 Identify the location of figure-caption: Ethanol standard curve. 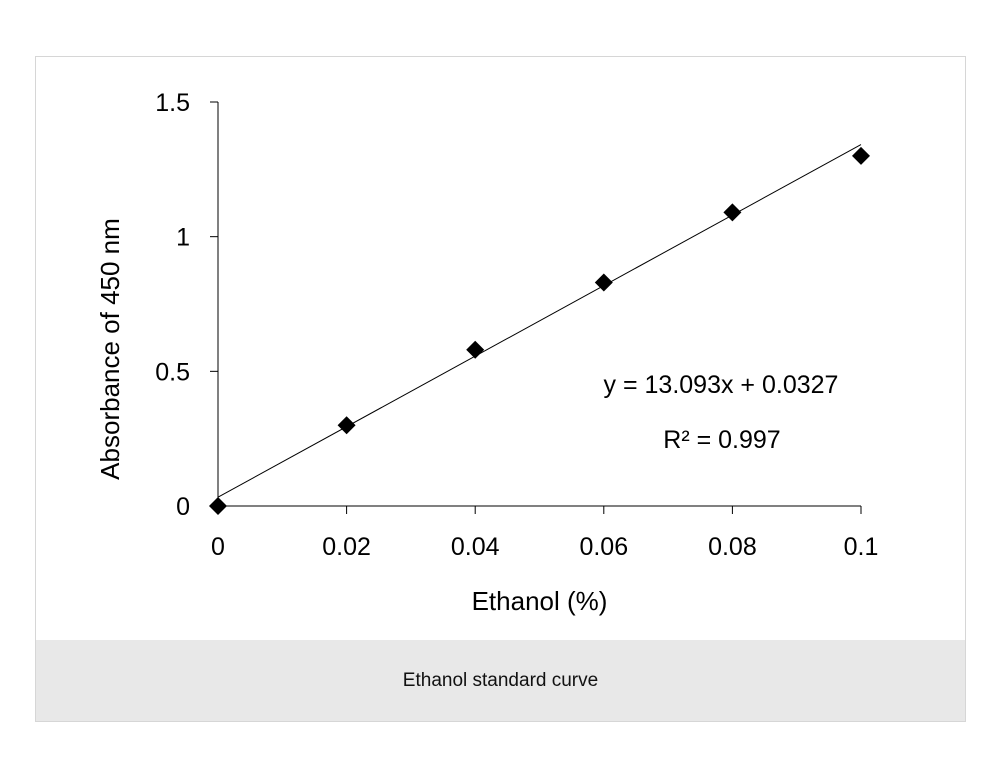
(500, 680).